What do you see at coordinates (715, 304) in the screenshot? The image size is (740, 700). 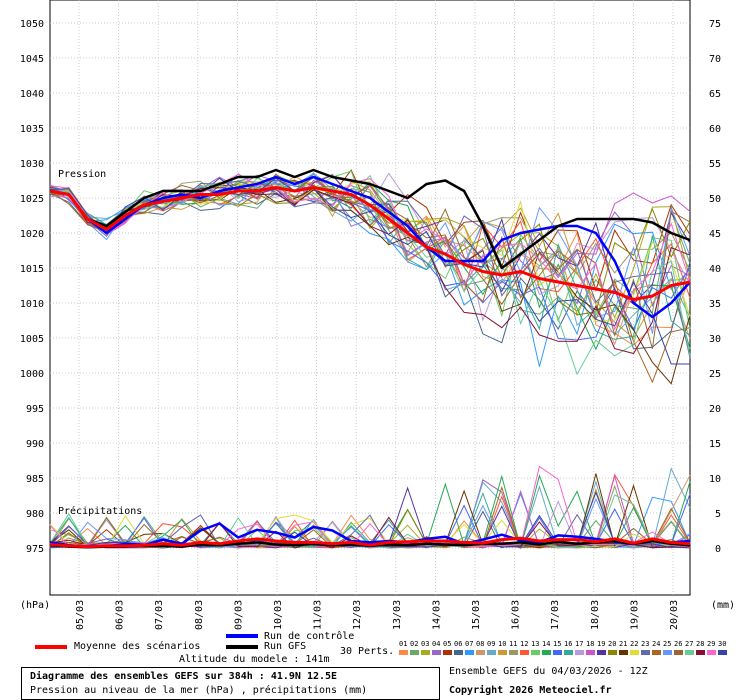 I see `right-tick-label: 35` at bounding box center [715, 304].